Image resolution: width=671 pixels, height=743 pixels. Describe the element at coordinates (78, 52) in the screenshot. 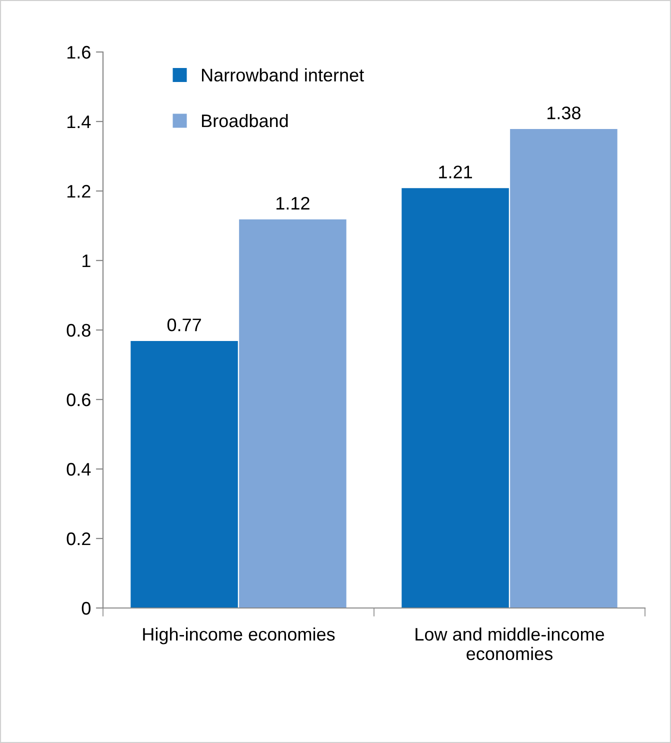

I see `y-tick-label: 1.6` at that location.